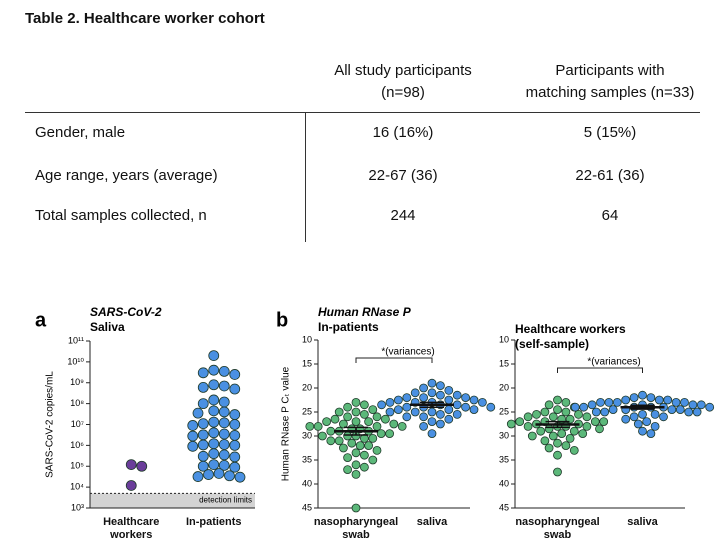 The image size is (723, 554). Describe the element at coordinates (403, 82) in the screenshot. I see `column-header: All study participants (n=98)` at that location.